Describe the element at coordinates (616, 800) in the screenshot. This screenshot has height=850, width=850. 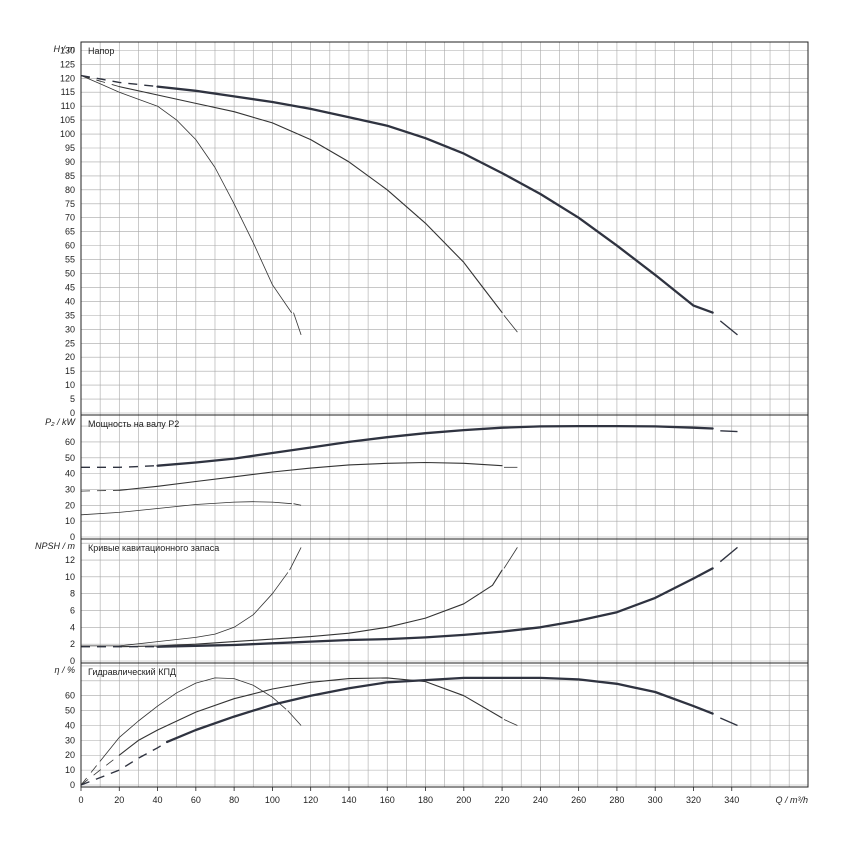
I see `x-tick-label: 280` at that location.